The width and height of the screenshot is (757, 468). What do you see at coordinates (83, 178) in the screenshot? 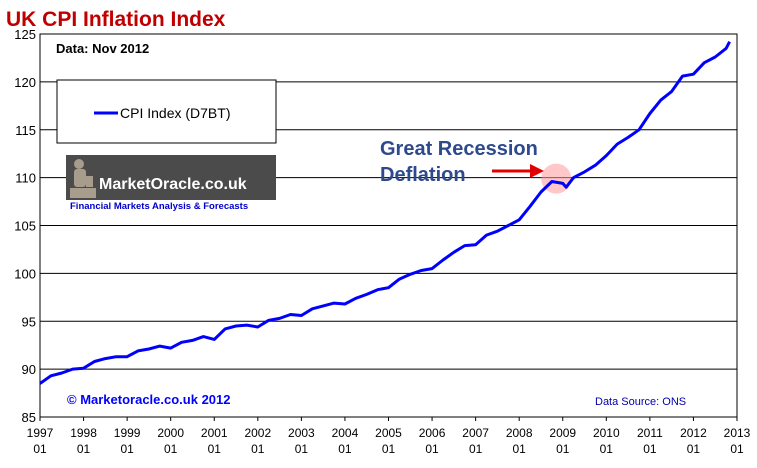
I see `statue-icon` at bounding box center [83, 178].